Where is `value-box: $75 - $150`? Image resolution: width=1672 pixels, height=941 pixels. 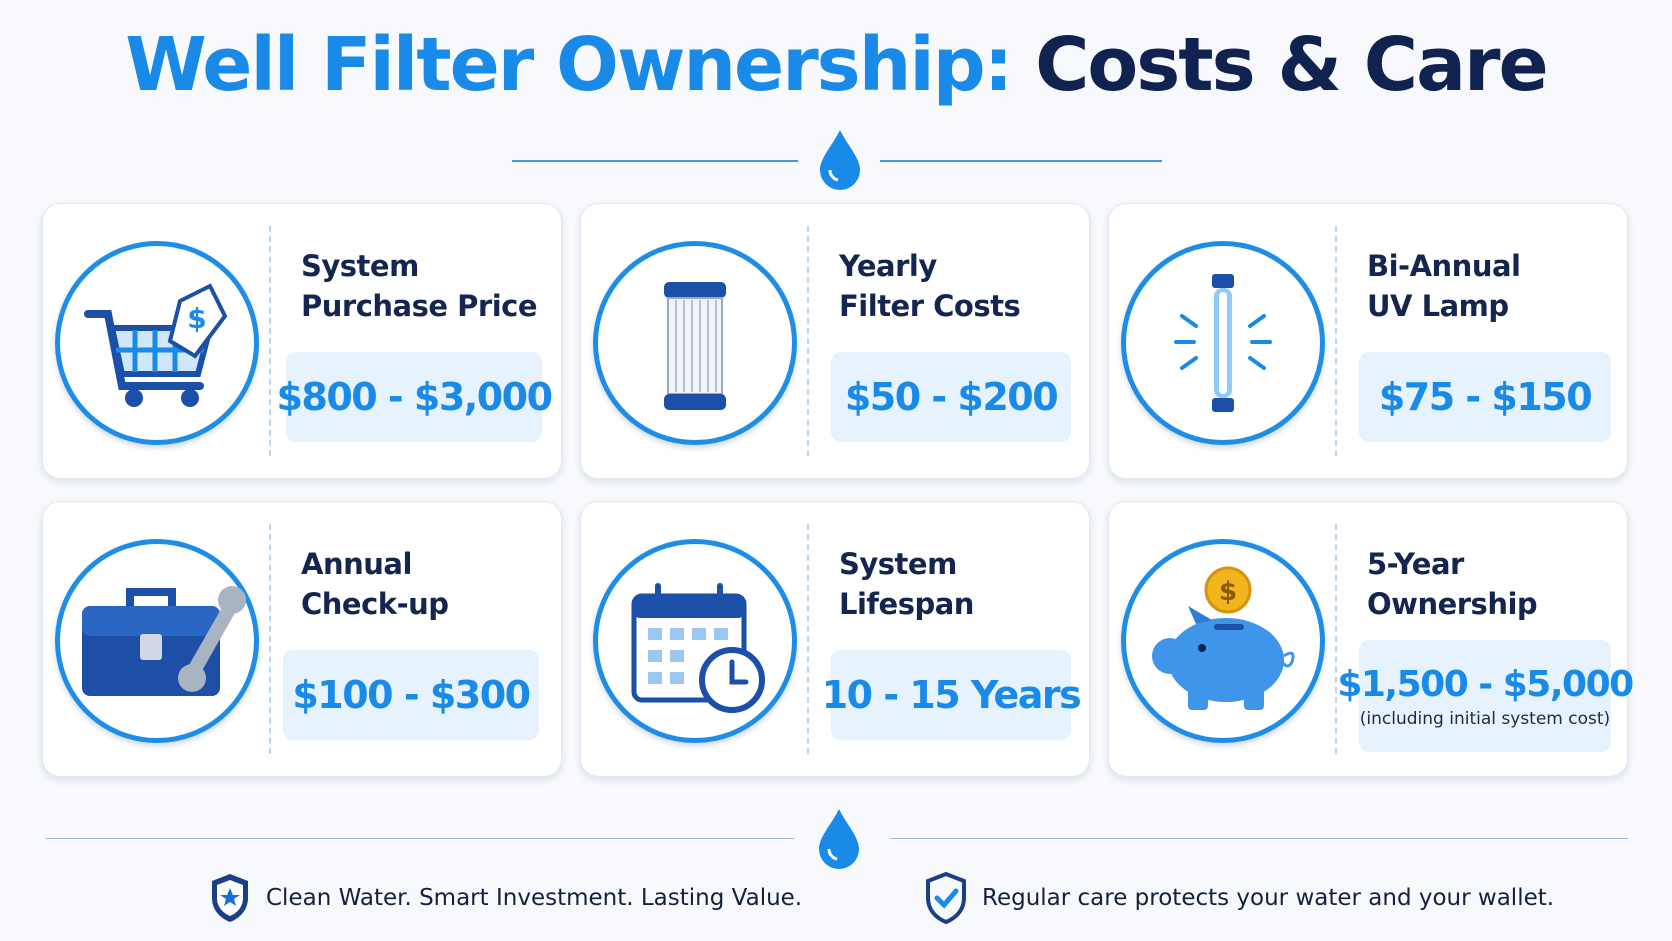 value-box: $75 - $150 is located at coordinates (1485, 397).